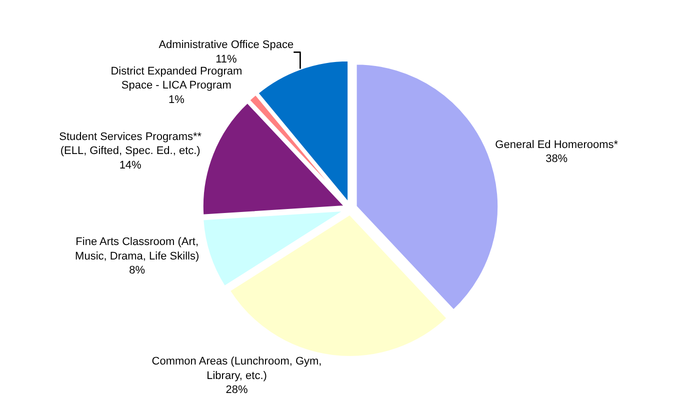 This screenshot has height=417, width=678. I want to click on slice-label: General Ed Homerooms*, so click(557, 144).